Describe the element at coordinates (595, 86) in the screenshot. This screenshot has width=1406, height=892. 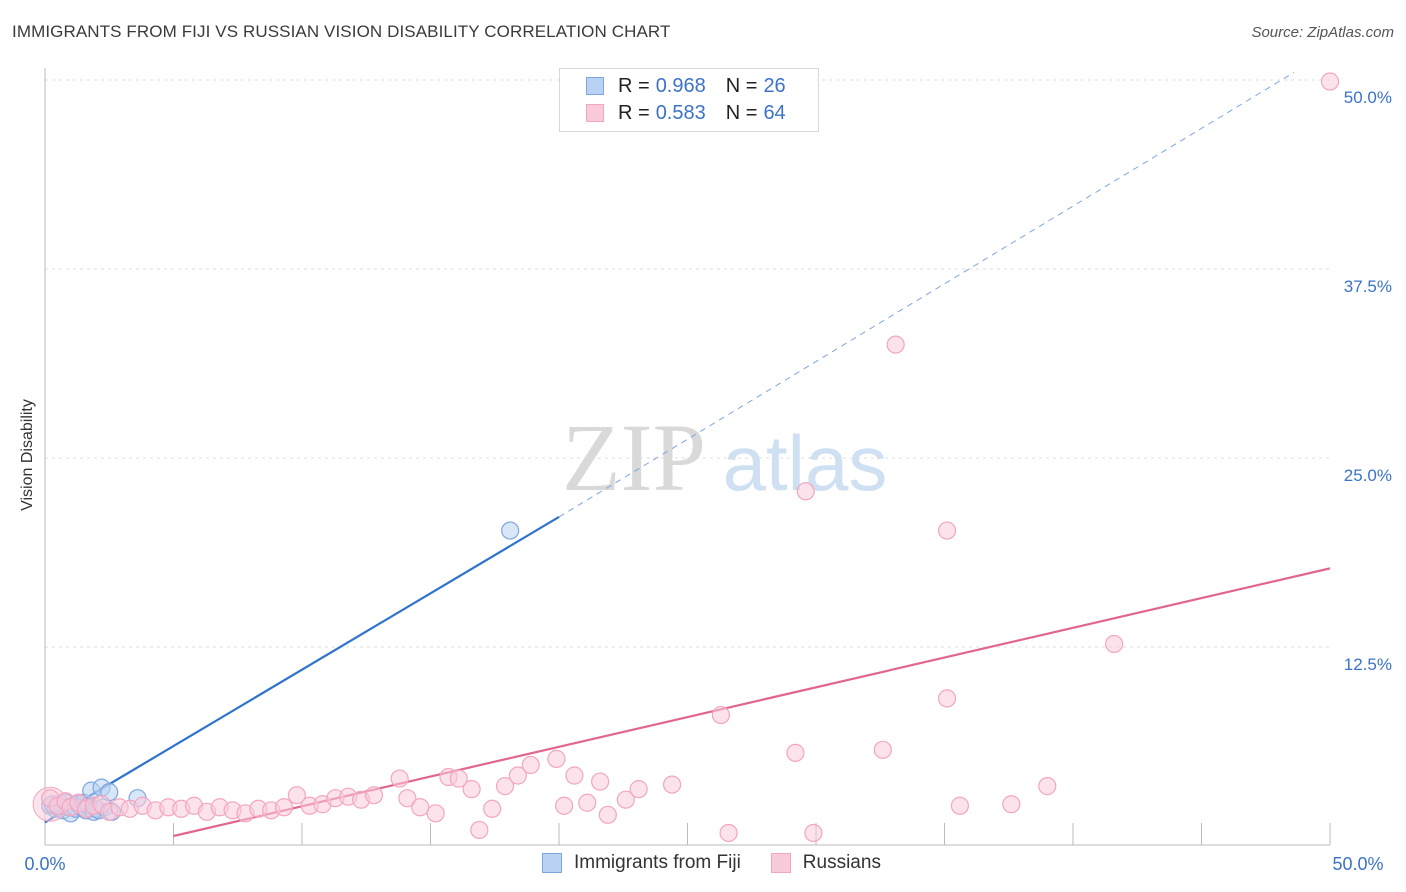
I see `legend-swatch-fiji` at that location.